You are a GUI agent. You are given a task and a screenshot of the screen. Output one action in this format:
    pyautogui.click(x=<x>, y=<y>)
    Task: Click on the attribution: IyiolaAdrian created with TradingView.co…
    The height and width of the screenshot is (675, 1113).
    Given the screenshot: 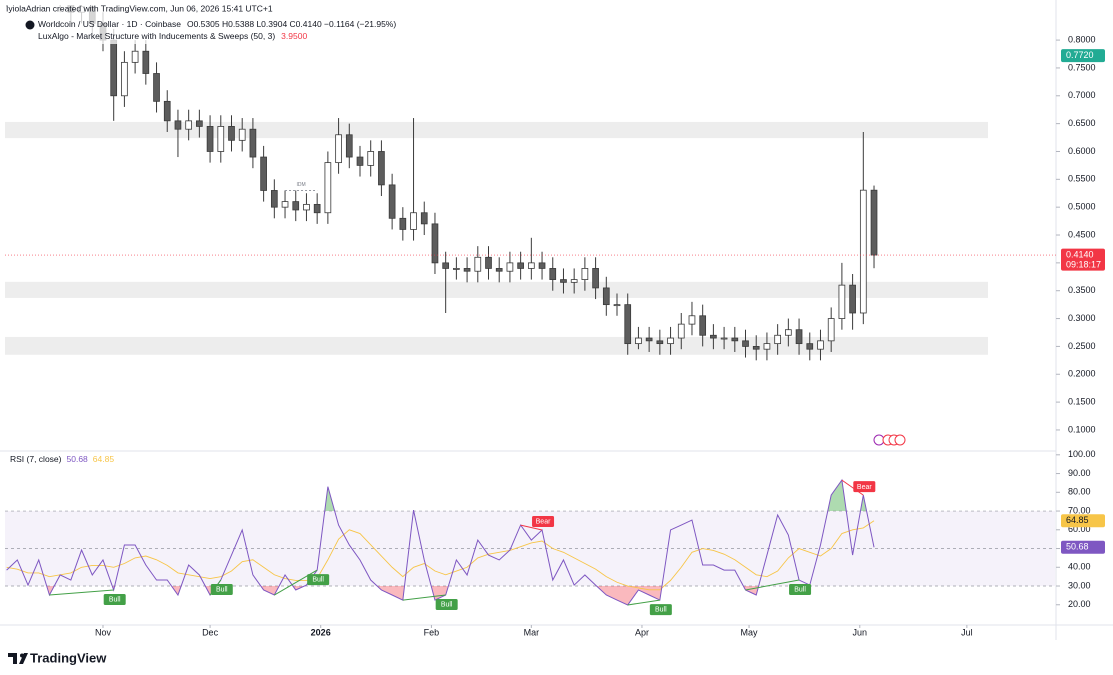 What is the action you would take?
    pyautogui.click(x=139, y=8)
    